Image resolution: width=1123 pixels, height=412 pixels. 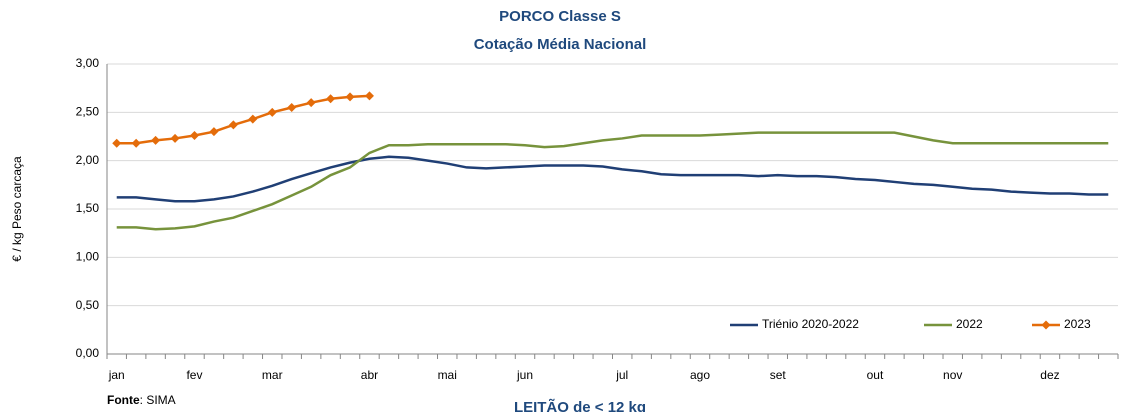 I want to click on x-tick-label: abr, so click(x=369, y=375).